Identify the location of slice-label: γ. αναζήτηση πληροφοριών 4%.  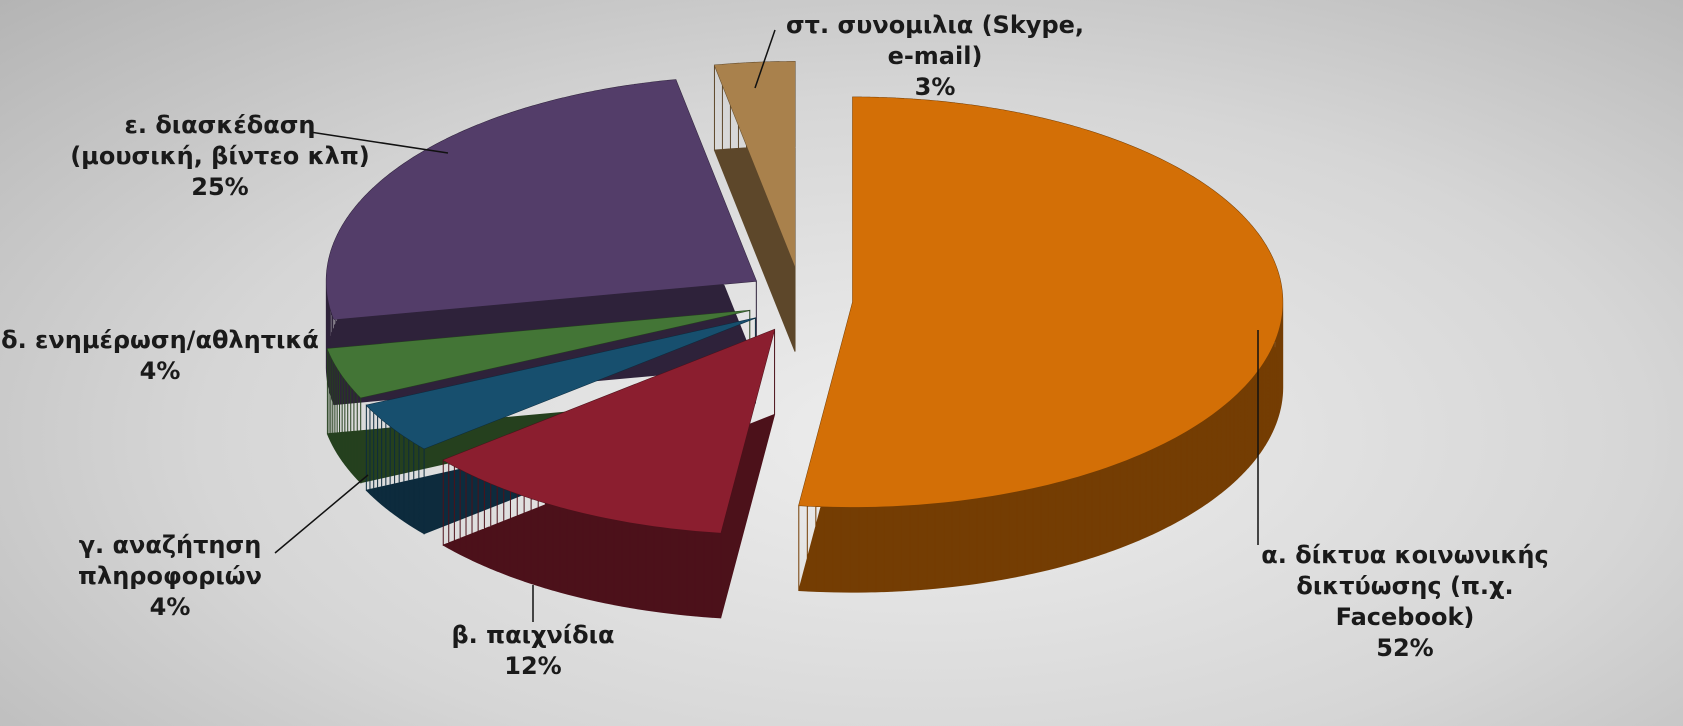
(170, 576).